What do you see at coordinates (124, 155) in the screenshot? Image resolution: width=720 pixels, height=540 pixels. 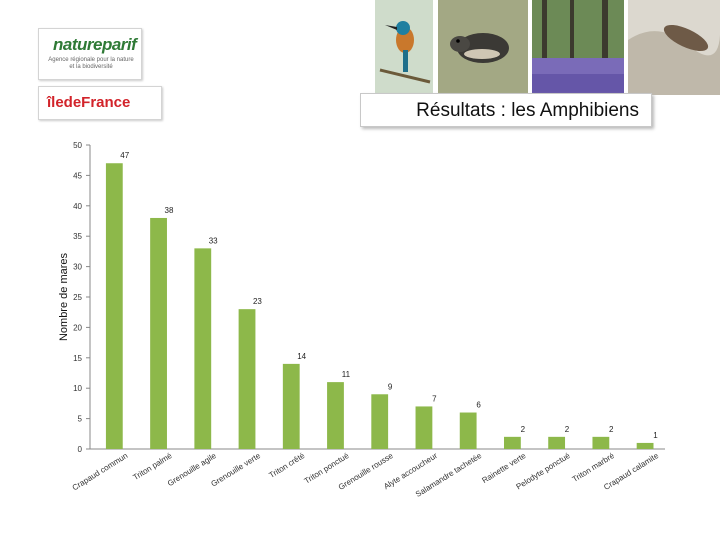 I see `bar-value-label: 47` at bounding box center [124, 155].